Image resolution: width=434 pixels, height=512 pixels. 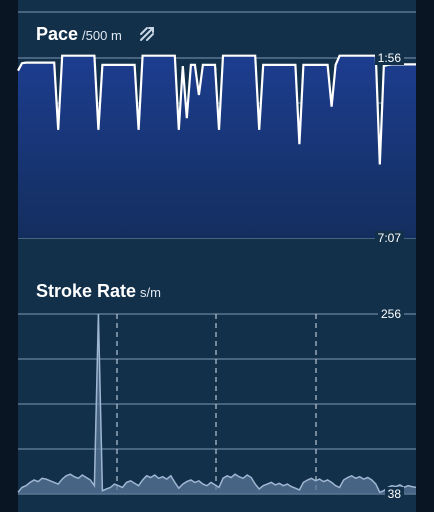 I want to click on stroke-tick-top: 256, so click(x=390, y=314).